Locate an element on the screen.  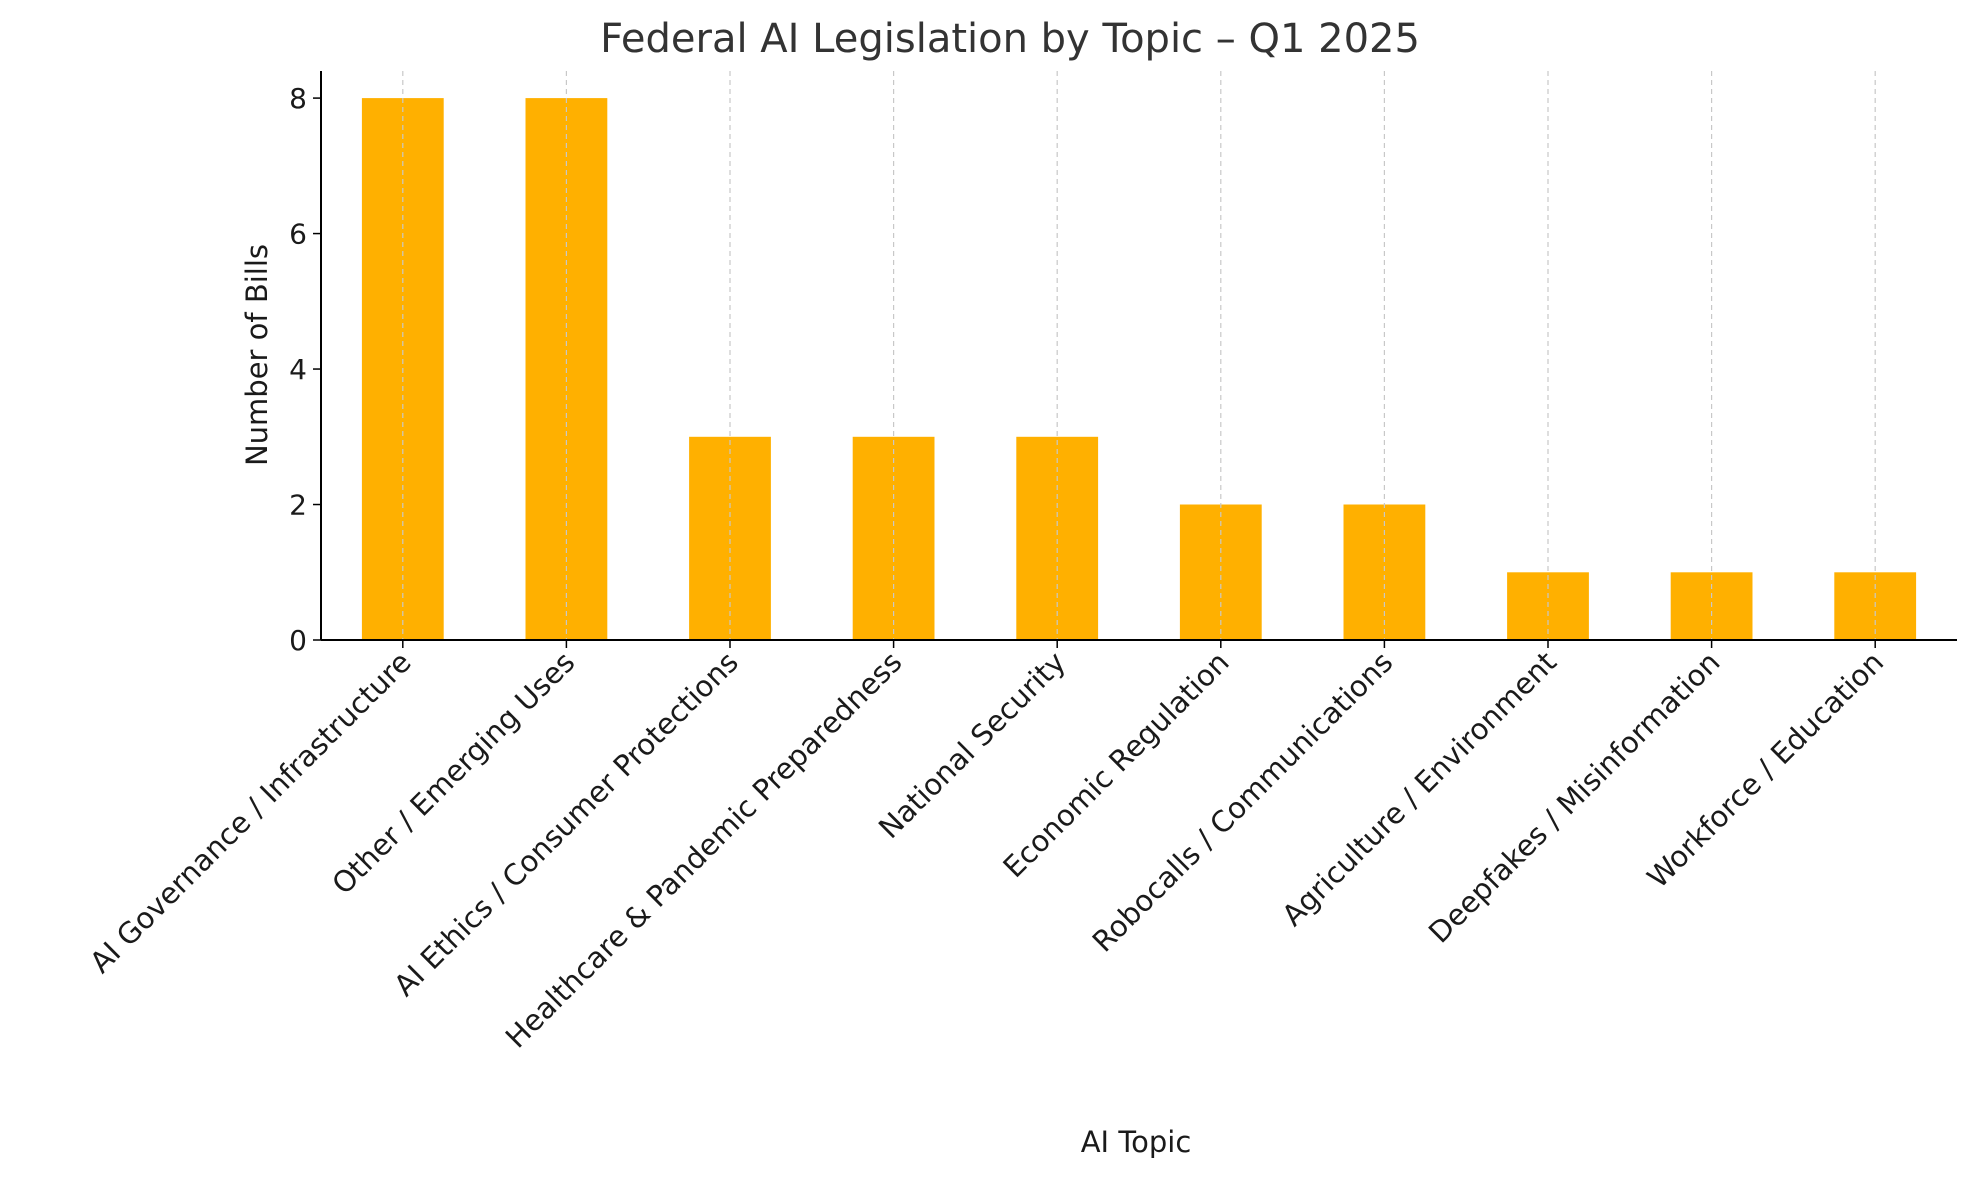
x-axis-title: AI Topic is located at coordinates (1136, 1142).